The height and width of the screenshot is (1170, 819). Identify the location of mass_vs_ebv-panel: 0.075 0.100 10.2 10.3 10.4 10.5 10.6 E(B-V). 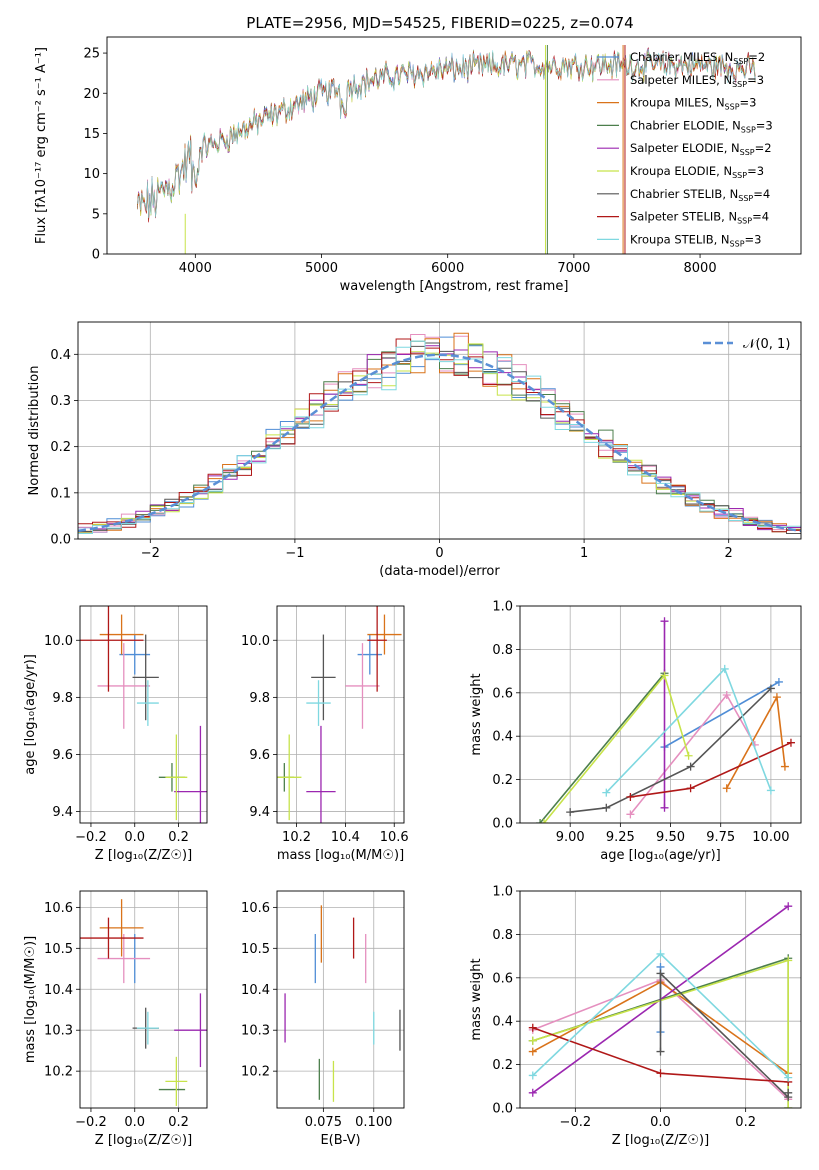
(323, 1019).